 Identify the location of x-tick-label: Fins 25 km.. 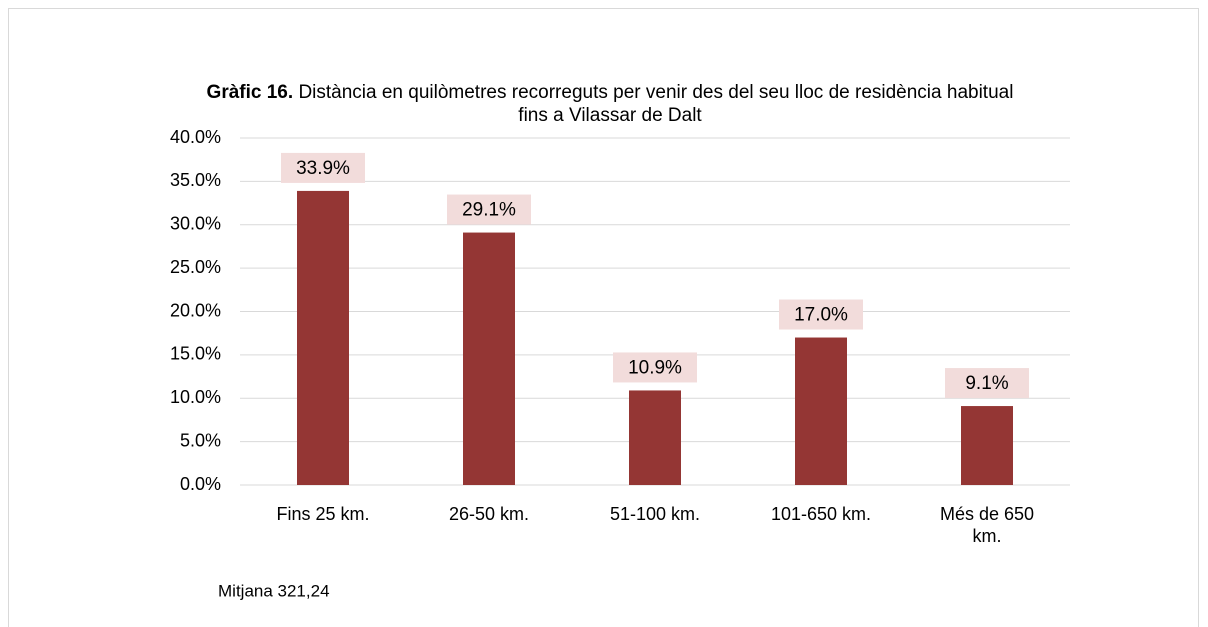
(323, 514).